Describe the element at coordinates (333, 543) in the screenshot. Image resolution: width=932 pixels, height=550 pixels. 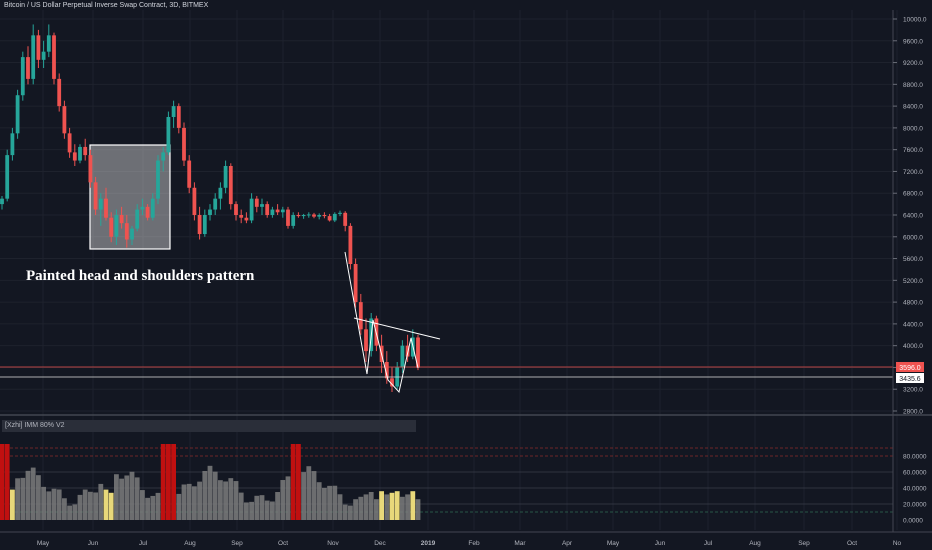
I see `time-axis-label: Nov` at that location.